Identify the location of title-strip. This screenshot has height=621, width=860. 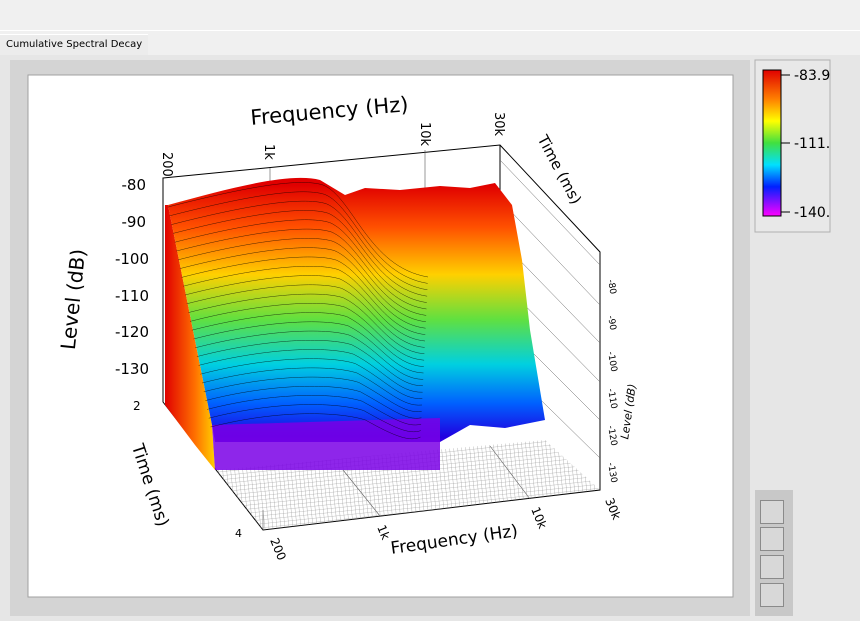
(430, 15).